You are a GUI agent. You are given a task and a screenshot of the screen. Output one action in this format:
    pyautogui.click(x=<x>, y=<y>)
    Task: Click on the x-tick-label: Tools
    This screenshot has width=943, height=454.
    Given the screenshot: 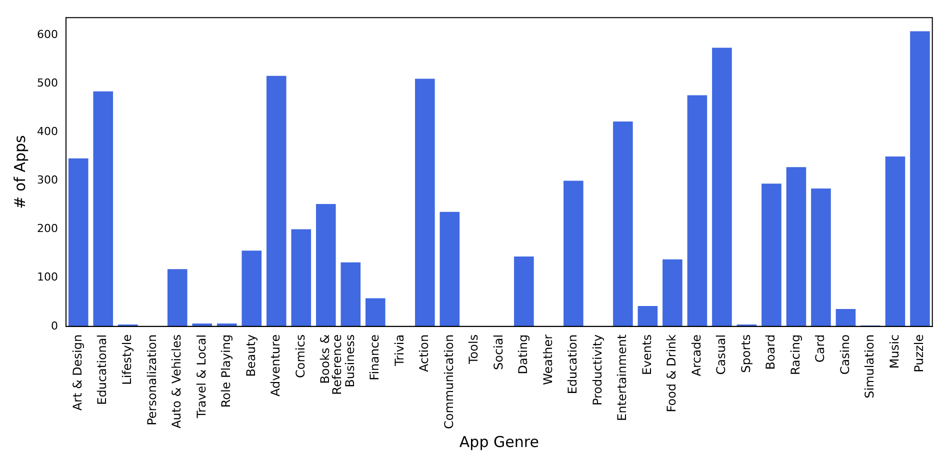 What is the action you would take?
    pyautogui.click(x=473, y=349)
    